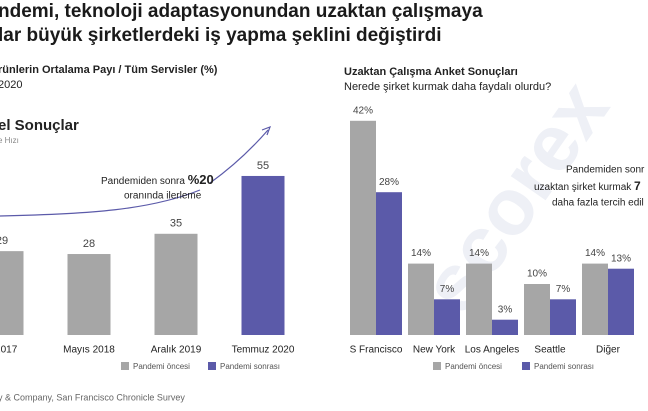 This screenshot has width=648, height=411. Describe the element at coordinates (363, 110) in the screenshot. I see `data-label: 42%` at that location.